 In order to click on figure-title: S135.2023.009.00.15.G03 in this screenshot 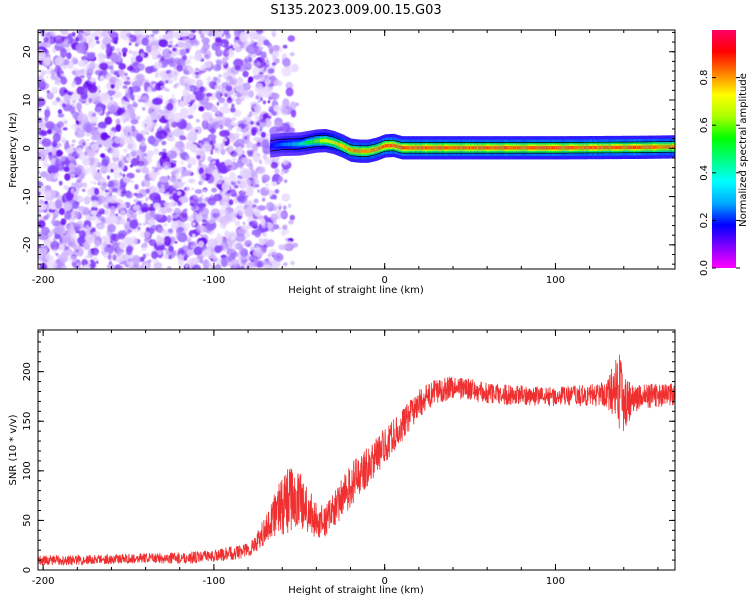, I will do `click(355, 10)`.